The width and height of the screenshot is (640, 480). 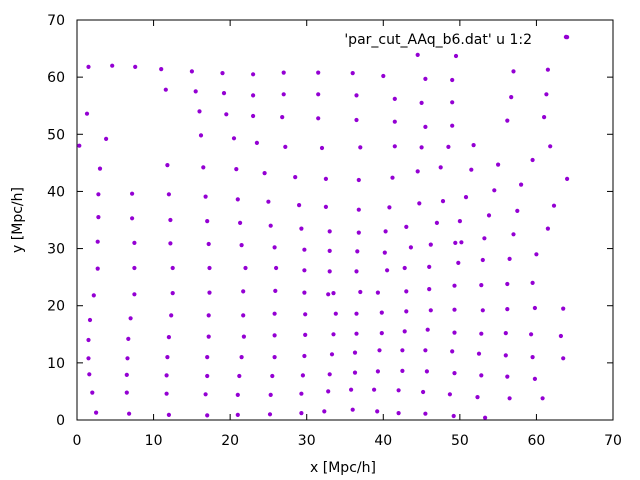 I want to click on x-tick-label: 60, so click(x=537, y=441).